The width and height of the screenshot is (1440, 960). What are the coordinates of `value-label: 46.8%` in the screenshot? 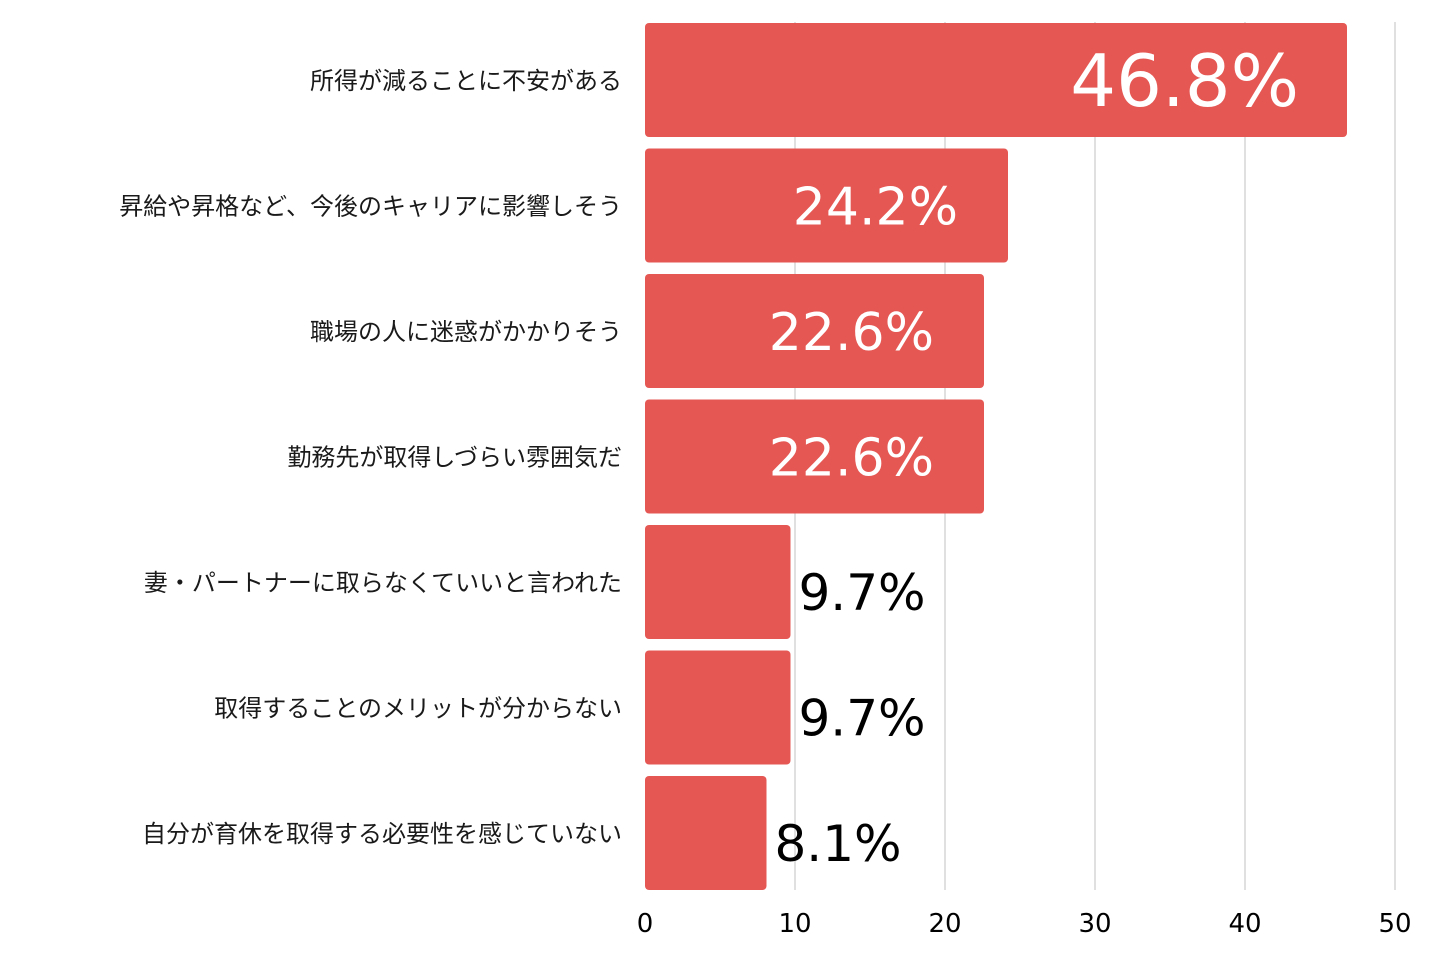 It's located at (1184, 81).